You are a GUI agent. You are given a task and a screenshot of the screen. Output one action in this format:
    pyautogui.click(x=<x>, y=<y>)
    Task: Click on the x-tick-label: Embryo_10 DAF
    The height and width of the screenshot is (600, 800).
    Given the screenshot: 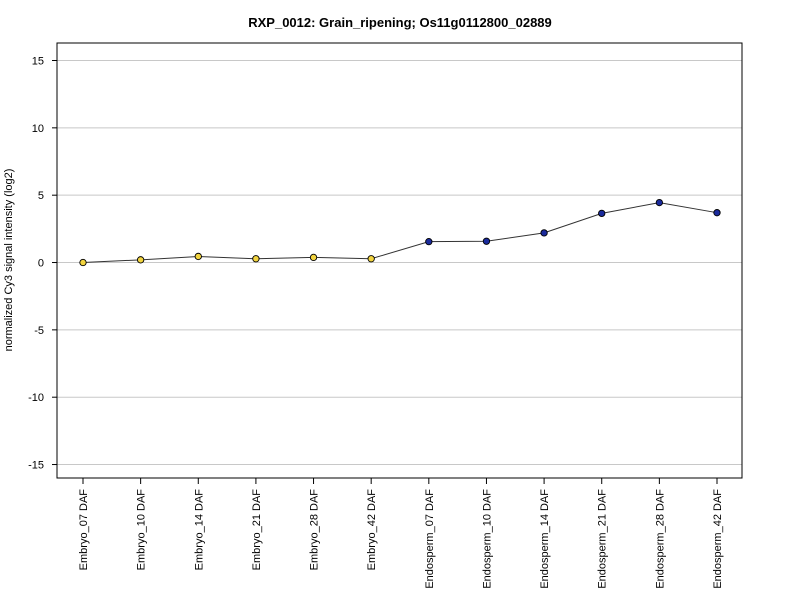 What is the action you would take?
    pyautogui.click(x=142, y=530)
    